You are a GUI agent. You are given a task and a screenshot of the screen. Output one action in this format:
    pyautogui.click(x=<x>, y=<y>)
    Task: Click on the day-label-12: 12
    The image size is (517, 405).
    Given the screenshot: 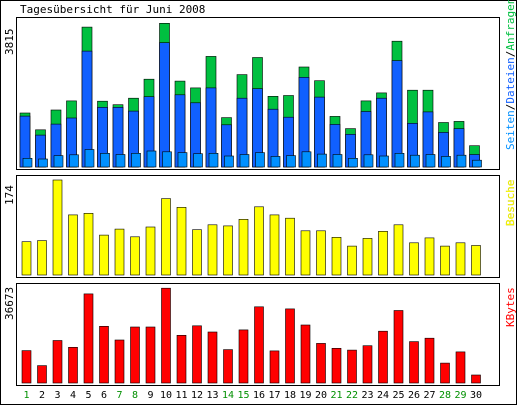 What is the action you would take?
    pyautogui.click(x=197, y=395)
    